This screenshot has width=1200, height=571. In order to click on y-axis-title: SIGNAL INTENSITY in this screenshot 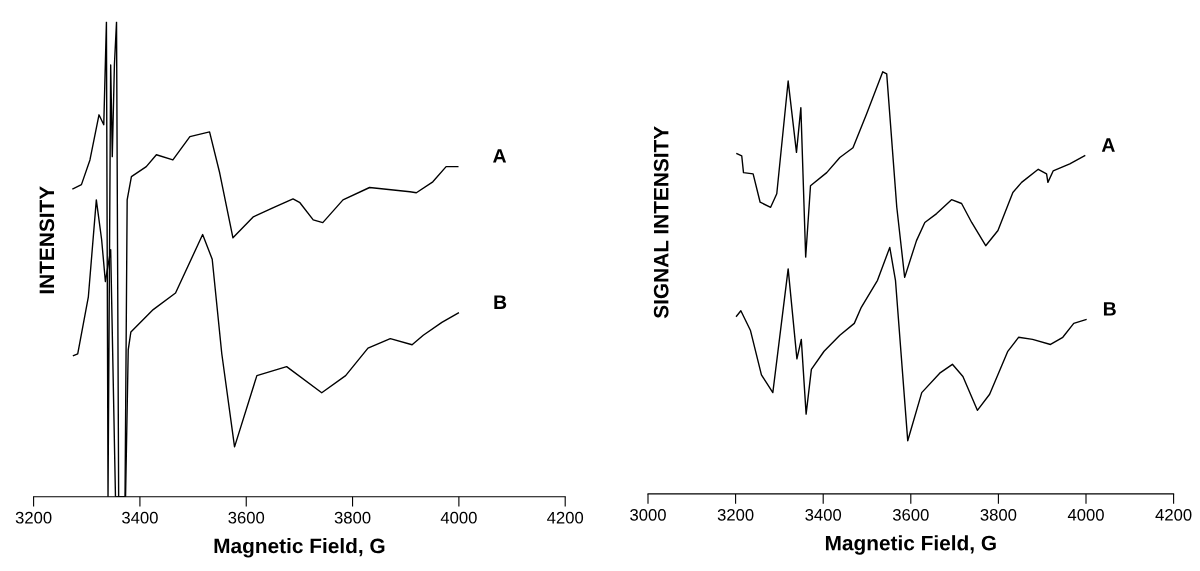, I will do `click(661, 222)`.